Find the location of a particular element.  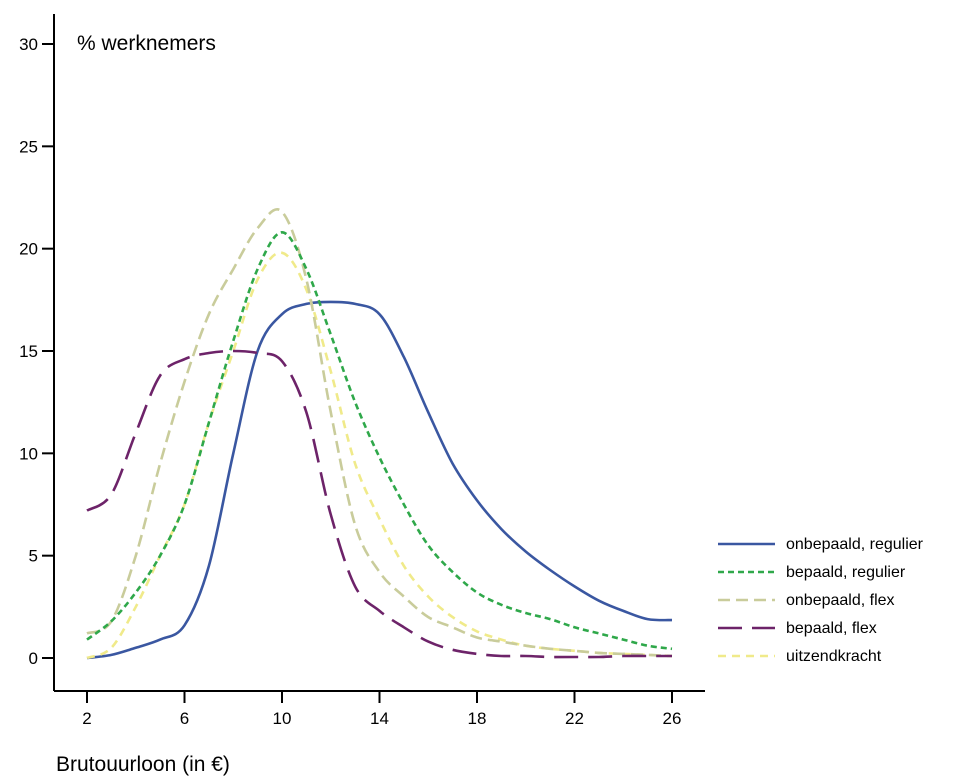

x-tick-label: 2 is located at coordinates (86, 718).